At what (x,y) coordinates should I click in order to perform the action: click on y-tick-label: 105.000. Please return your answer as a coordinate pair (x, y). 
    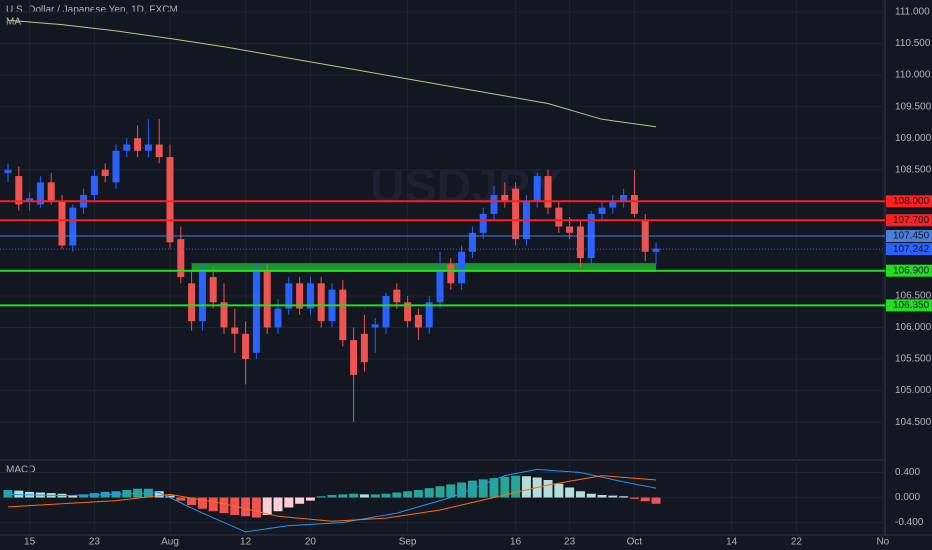
    Looking at the image, I should click on (913, 390).